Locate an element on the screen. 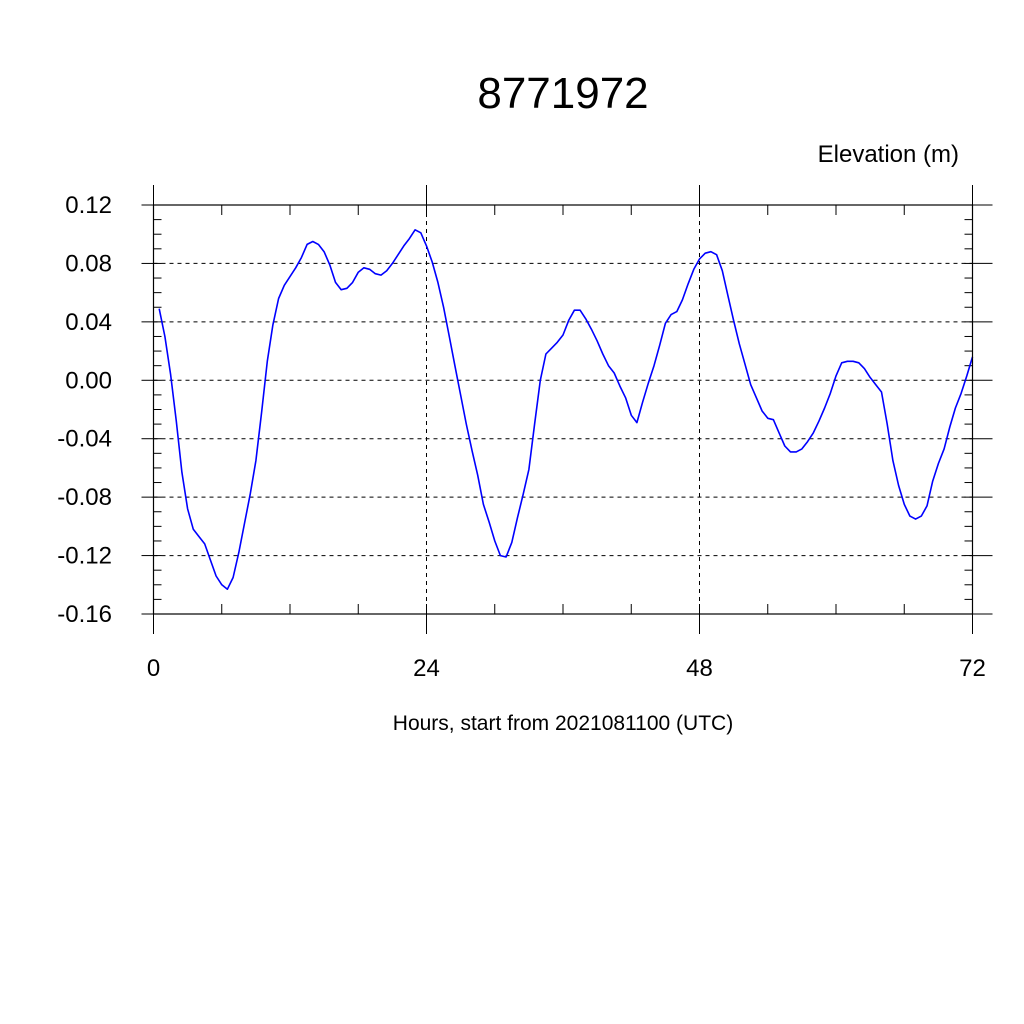  y-tick-label: 0.12 is located at coordinates (88, 205).